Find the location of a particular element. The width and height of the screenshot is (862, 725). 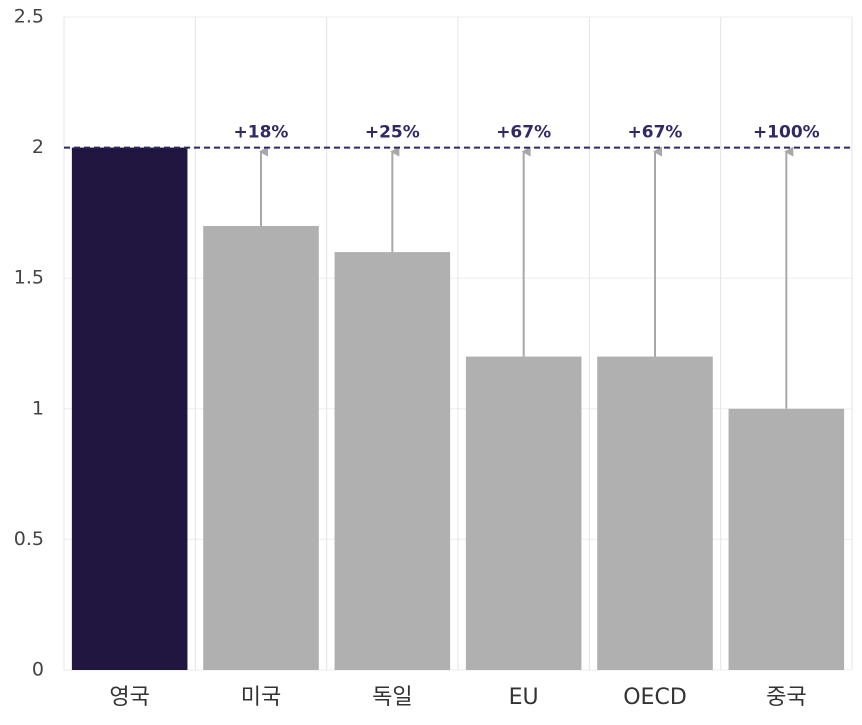

annotation: +25% is located at coordinates (392, 133).